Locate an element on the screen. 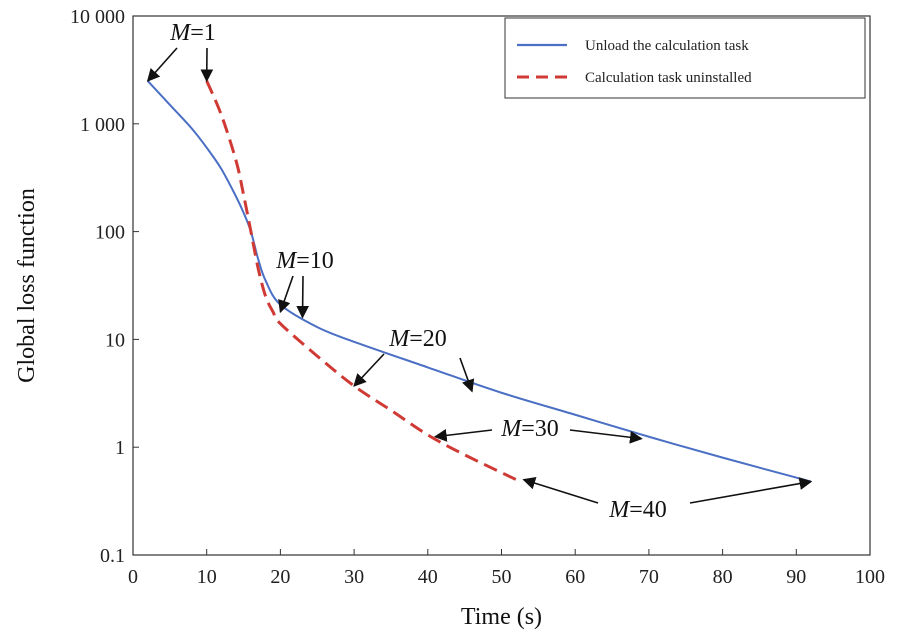 The image size is (900, 638). x-tick-label: 20 is located at coordinates (280, 577).